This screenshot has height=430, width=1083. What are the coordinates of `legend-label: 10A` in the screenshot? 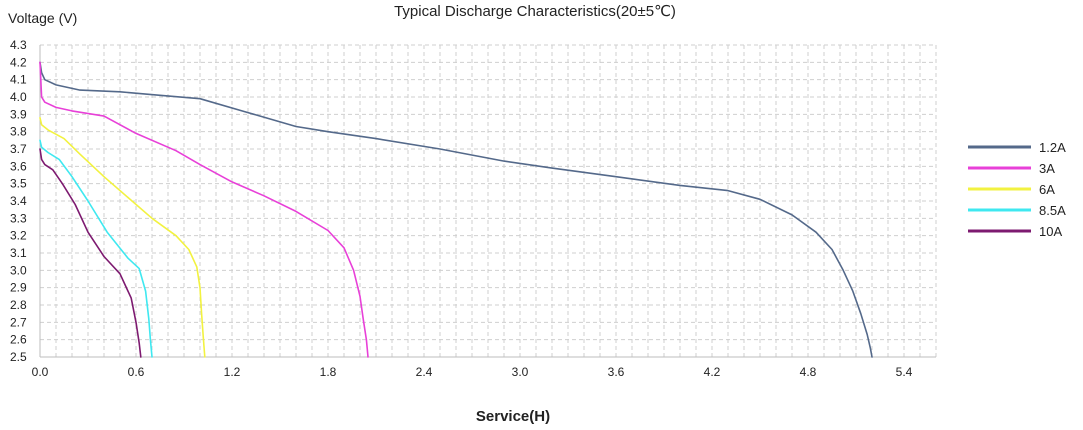 It's located at (1050, 231).